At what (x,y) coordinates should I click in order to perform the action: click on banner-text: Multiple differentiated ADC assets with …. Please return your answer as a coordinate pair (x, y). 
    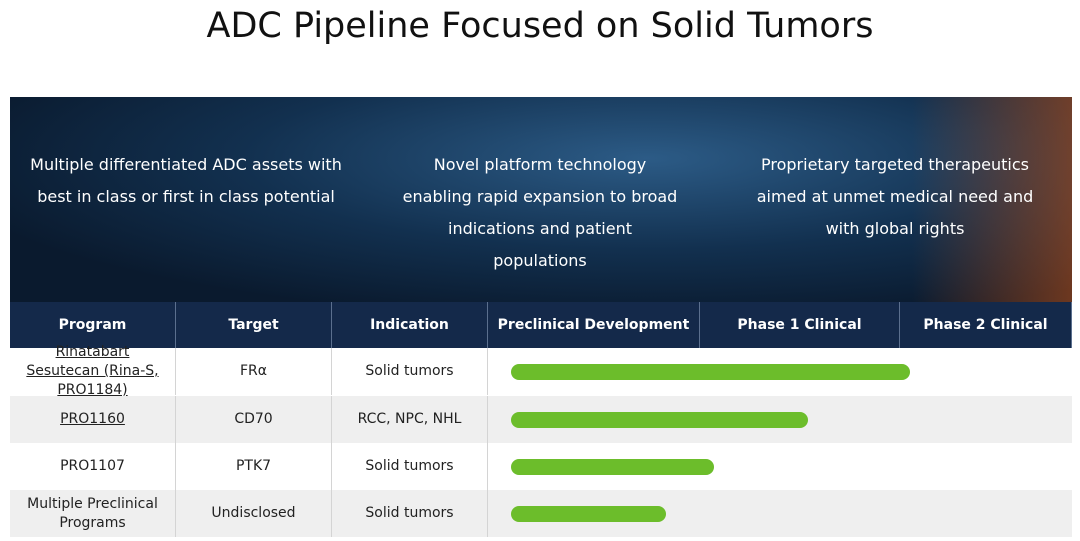
    Looking at the image, I should click on (186, 180).